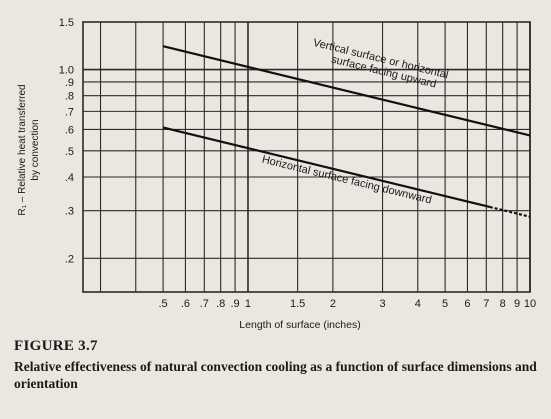 This screenshot has height=419, width=551. What do you see at coordinates (69, 83) in the screenshot?
I see `y-tick-label: .9` at bounding box center [69, 83].